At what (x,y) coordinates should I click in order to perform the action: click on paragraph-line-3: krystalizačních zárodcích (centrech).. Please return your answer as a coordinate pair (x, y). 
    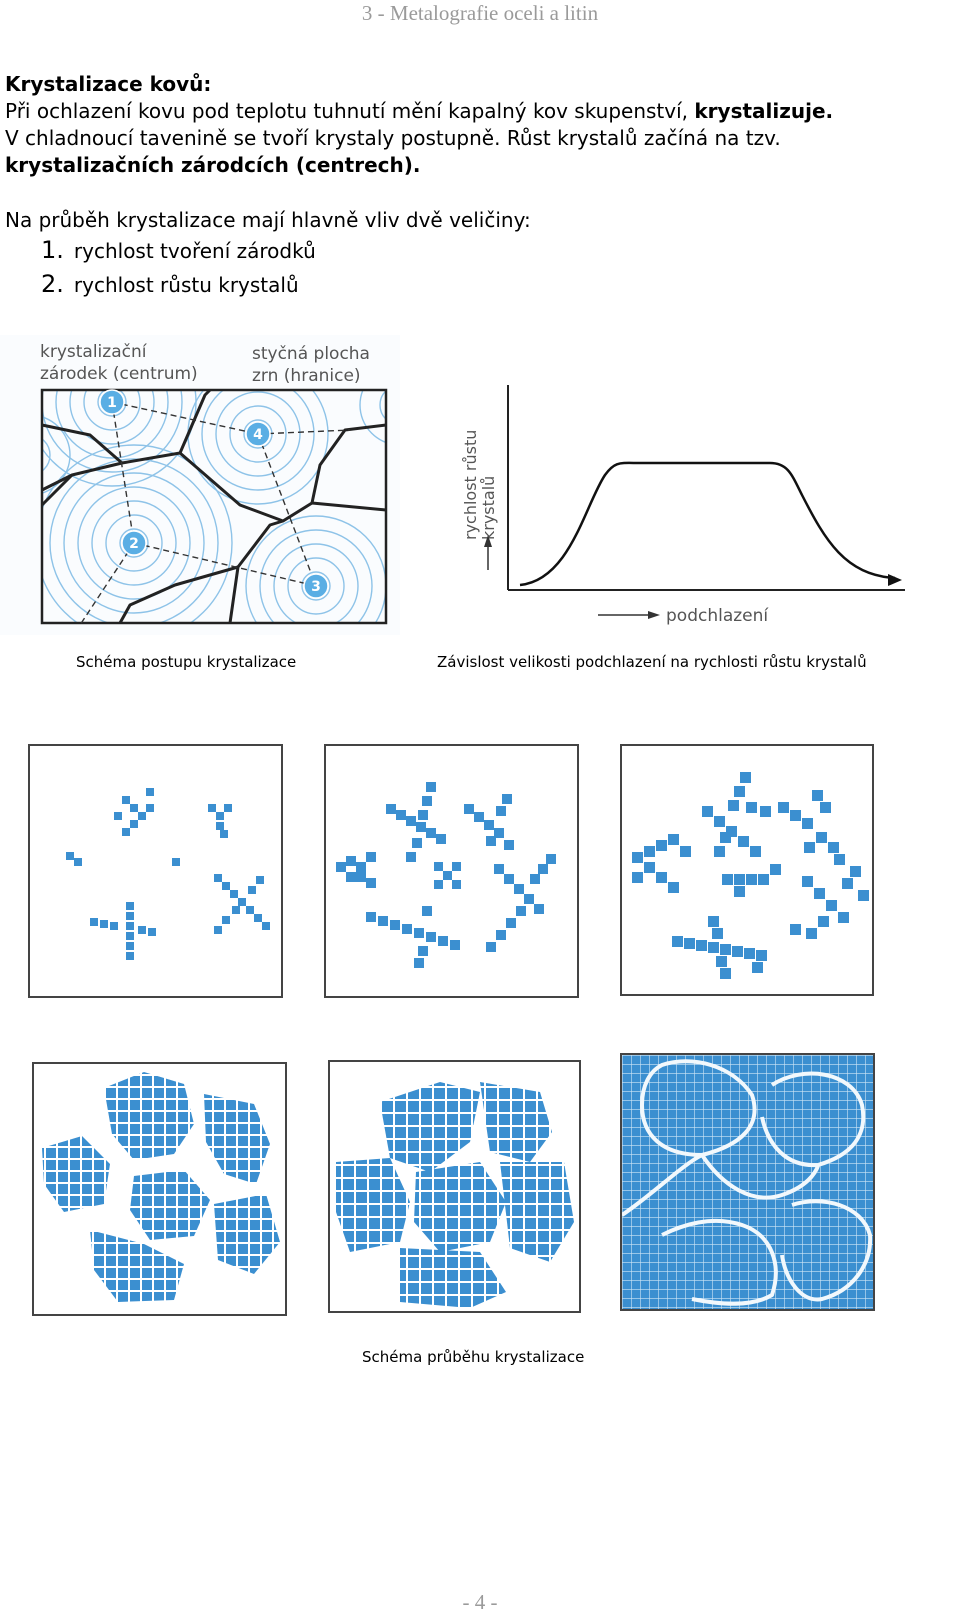
    Looking at the image, I should click on (213, 165).